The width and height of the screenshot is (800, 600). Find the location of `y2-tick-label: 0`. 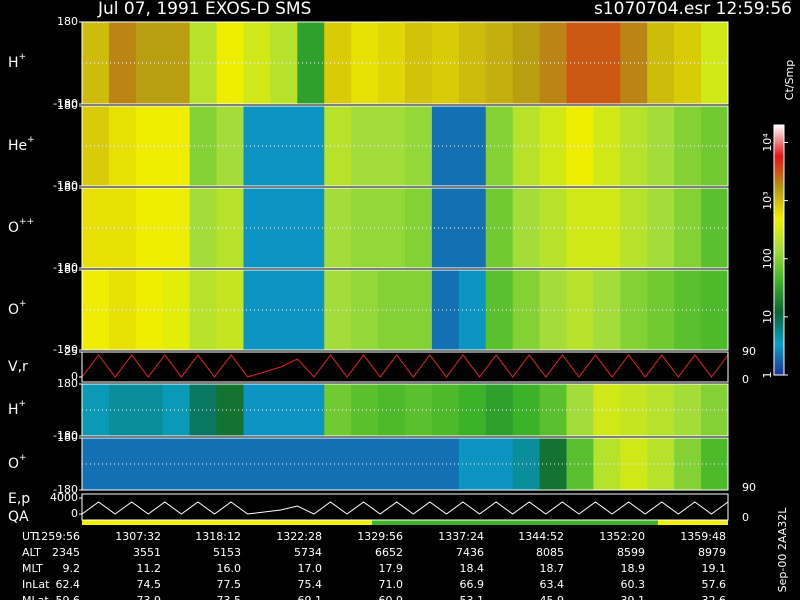

y2-tick-label: 0 is located at coordinates (745, 379).